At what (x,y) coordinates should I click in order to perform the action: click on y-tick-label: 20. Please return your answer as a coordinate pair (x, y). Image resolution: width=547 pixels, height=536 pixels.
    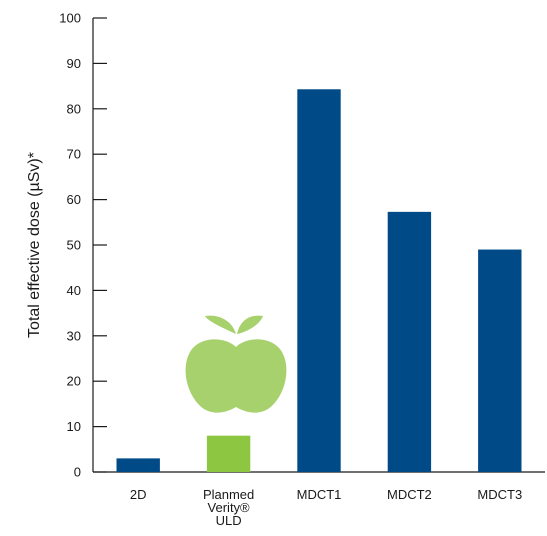
    Looking at the image, I should click on (74, 381).